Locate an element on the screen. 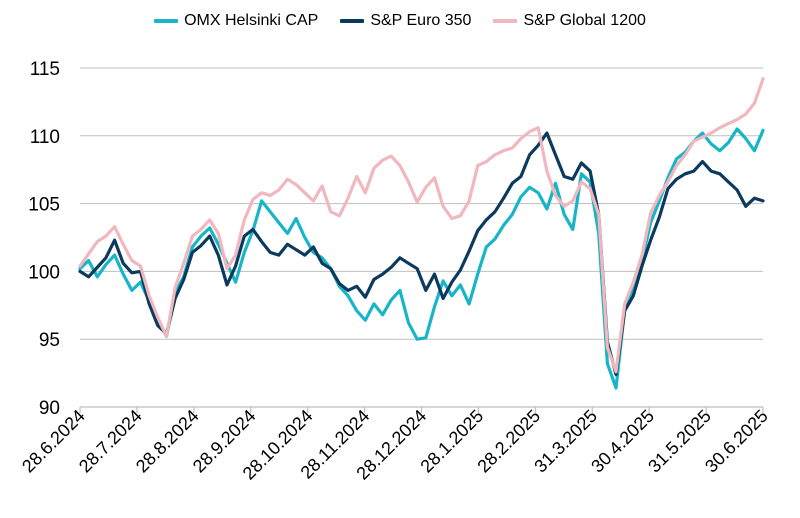  legend-item-euro350: S&P Euro 350 is located at coordinates (405, 21).